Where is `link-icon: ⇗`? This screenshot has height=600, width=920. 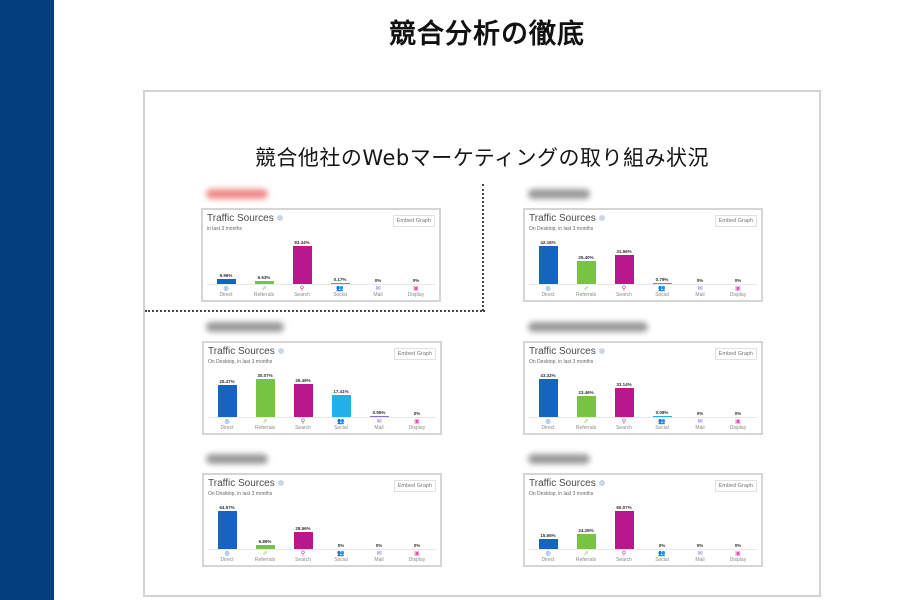 link-icon: ⇗ is located at coordinates (586, 288).